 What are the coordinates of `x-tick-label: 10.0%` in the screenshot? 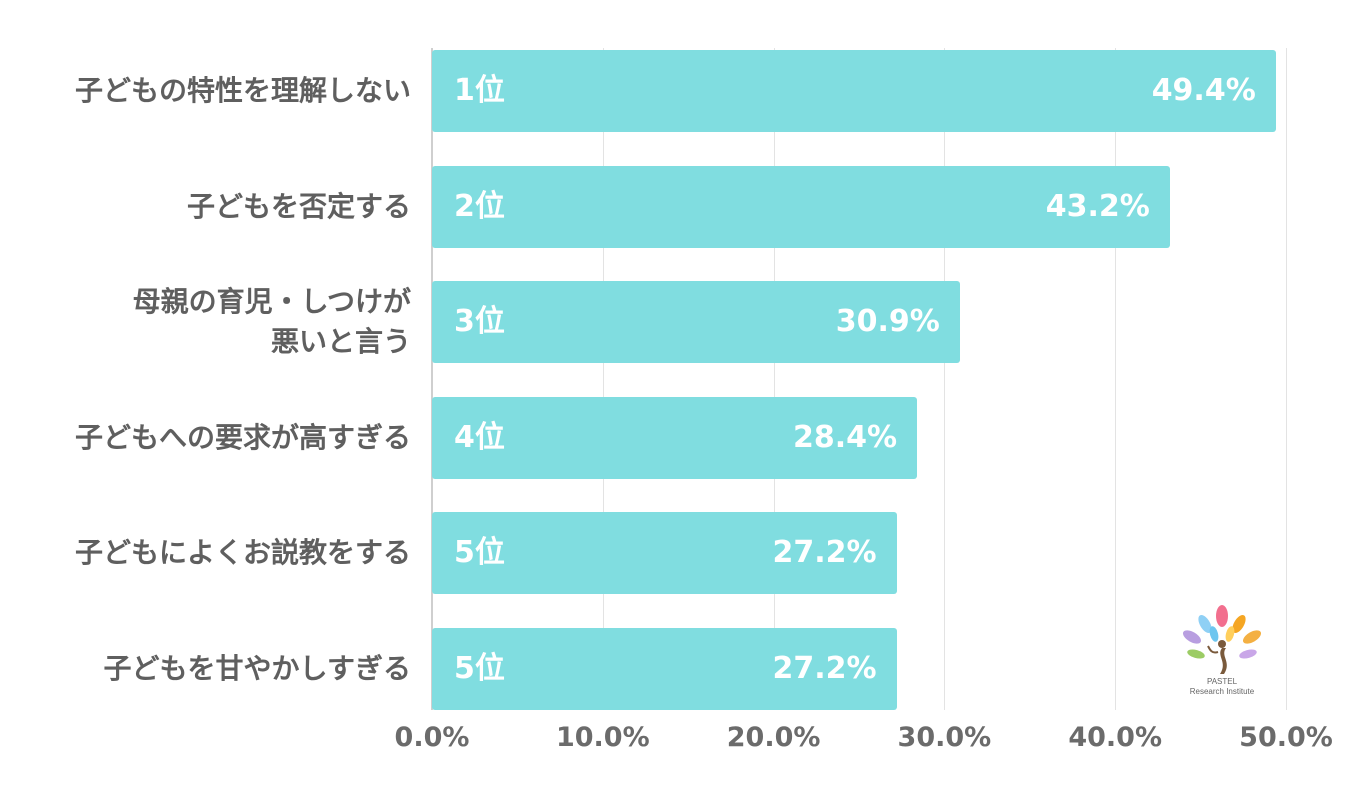 It's located at (602, 737).